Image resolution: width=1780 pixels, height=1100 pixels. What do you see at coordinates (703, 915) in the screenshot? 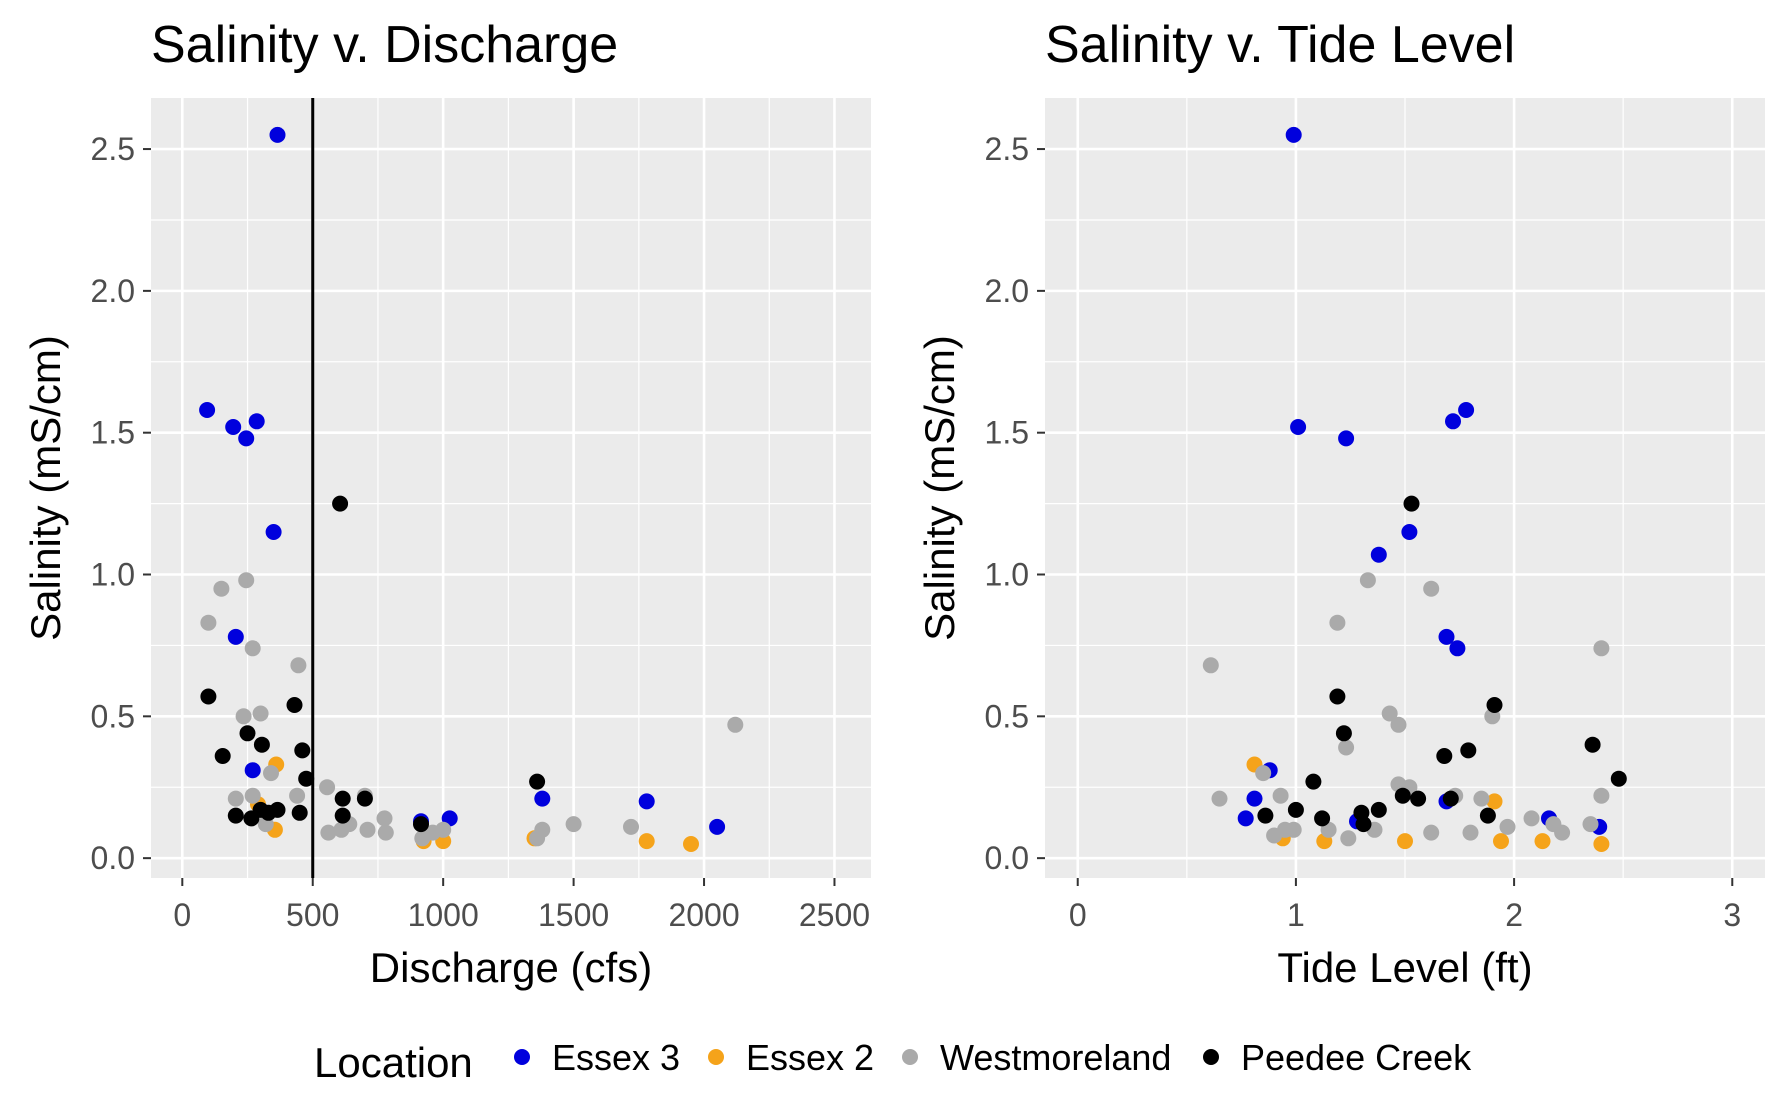
I see `discharge-x-tick-label: 2000` at bounding box center [703, 915].